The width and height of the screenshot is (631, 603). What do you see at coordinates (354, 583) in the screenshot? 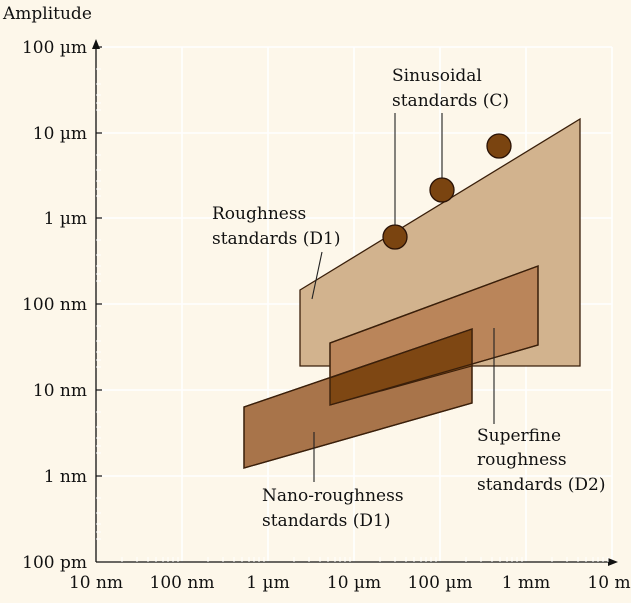
I see `x-tick-label: 10 µm` at bounding box center [354, 583].